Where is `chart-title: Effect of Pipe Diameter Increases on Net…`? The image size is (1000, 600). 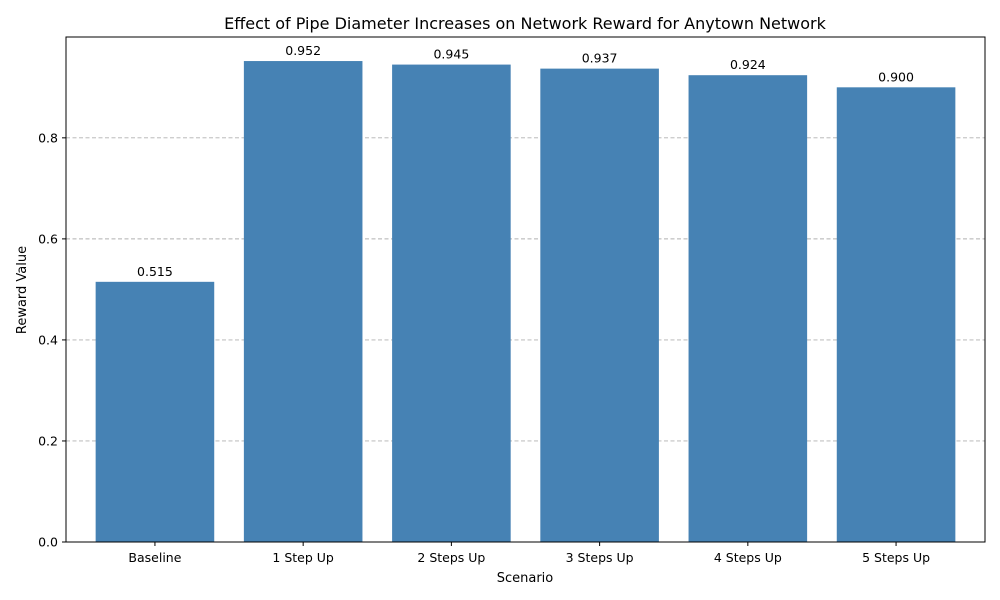
chart-title: Effect of Pipe Diameter Increases on Net… is located at coordinates (525, 23).